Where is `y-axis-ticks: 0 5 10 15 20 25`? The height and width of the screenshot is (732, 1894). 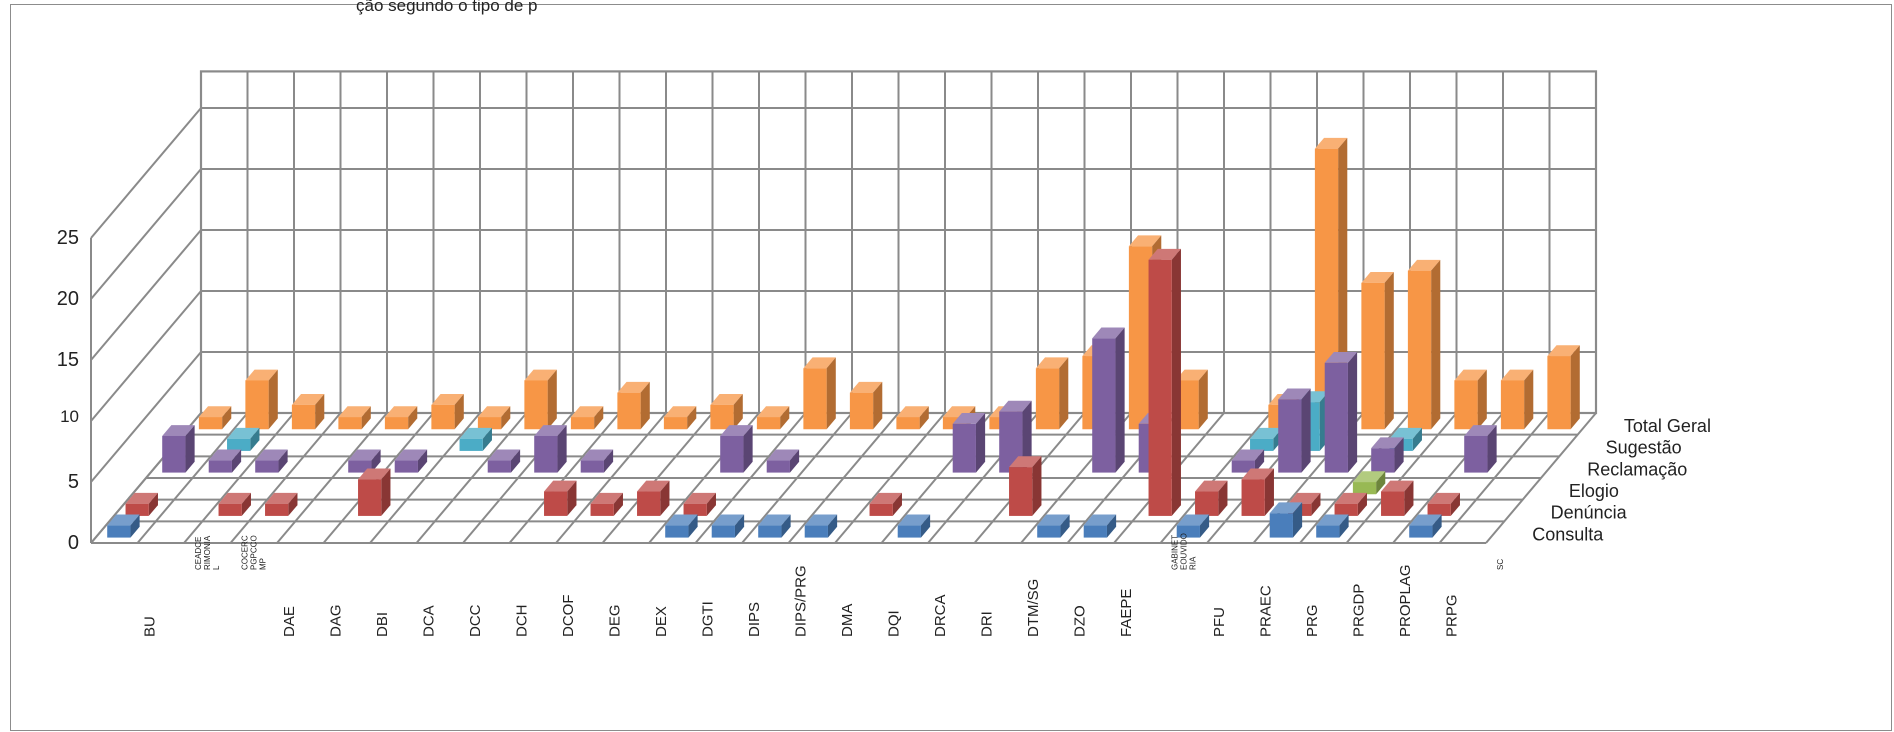 y-axis-ticks: 0 5 10 15 20 25 is located at coordinates (68, 390).